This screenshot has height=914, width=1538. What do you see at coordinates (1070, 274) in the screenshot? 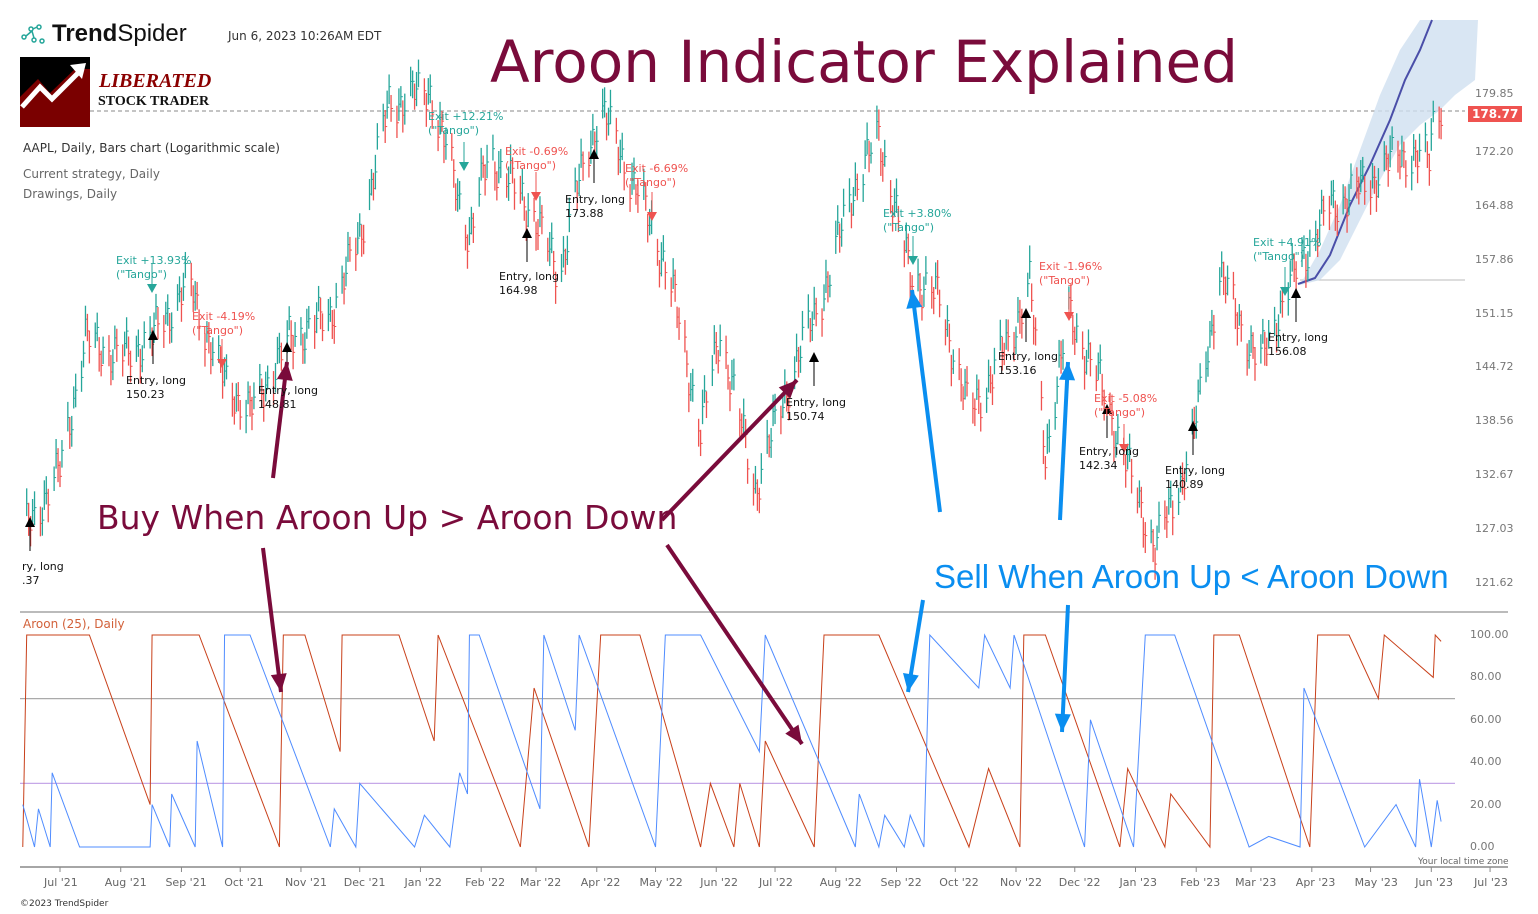
I see `exit-signal-label: Exit -1.96% ("Tango")` at bounding box center [1070, 274].